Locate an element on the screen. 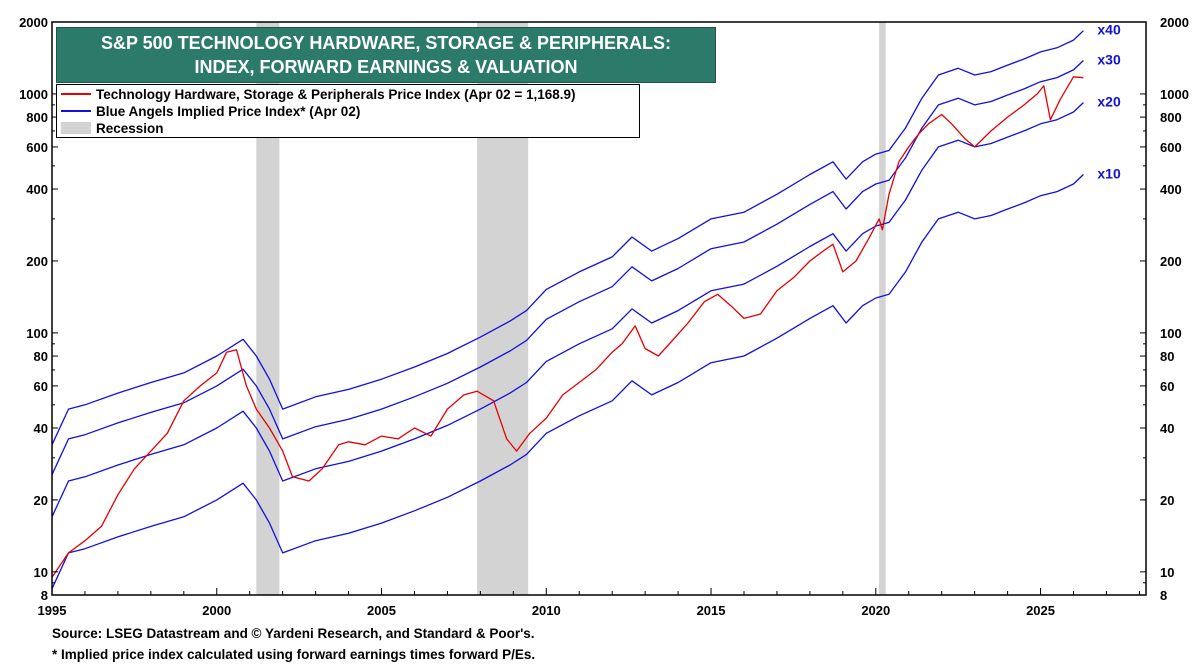 The height and width of the screenshot is (671, 1200). band-label: x30 is located at coordinates (1109, 60).